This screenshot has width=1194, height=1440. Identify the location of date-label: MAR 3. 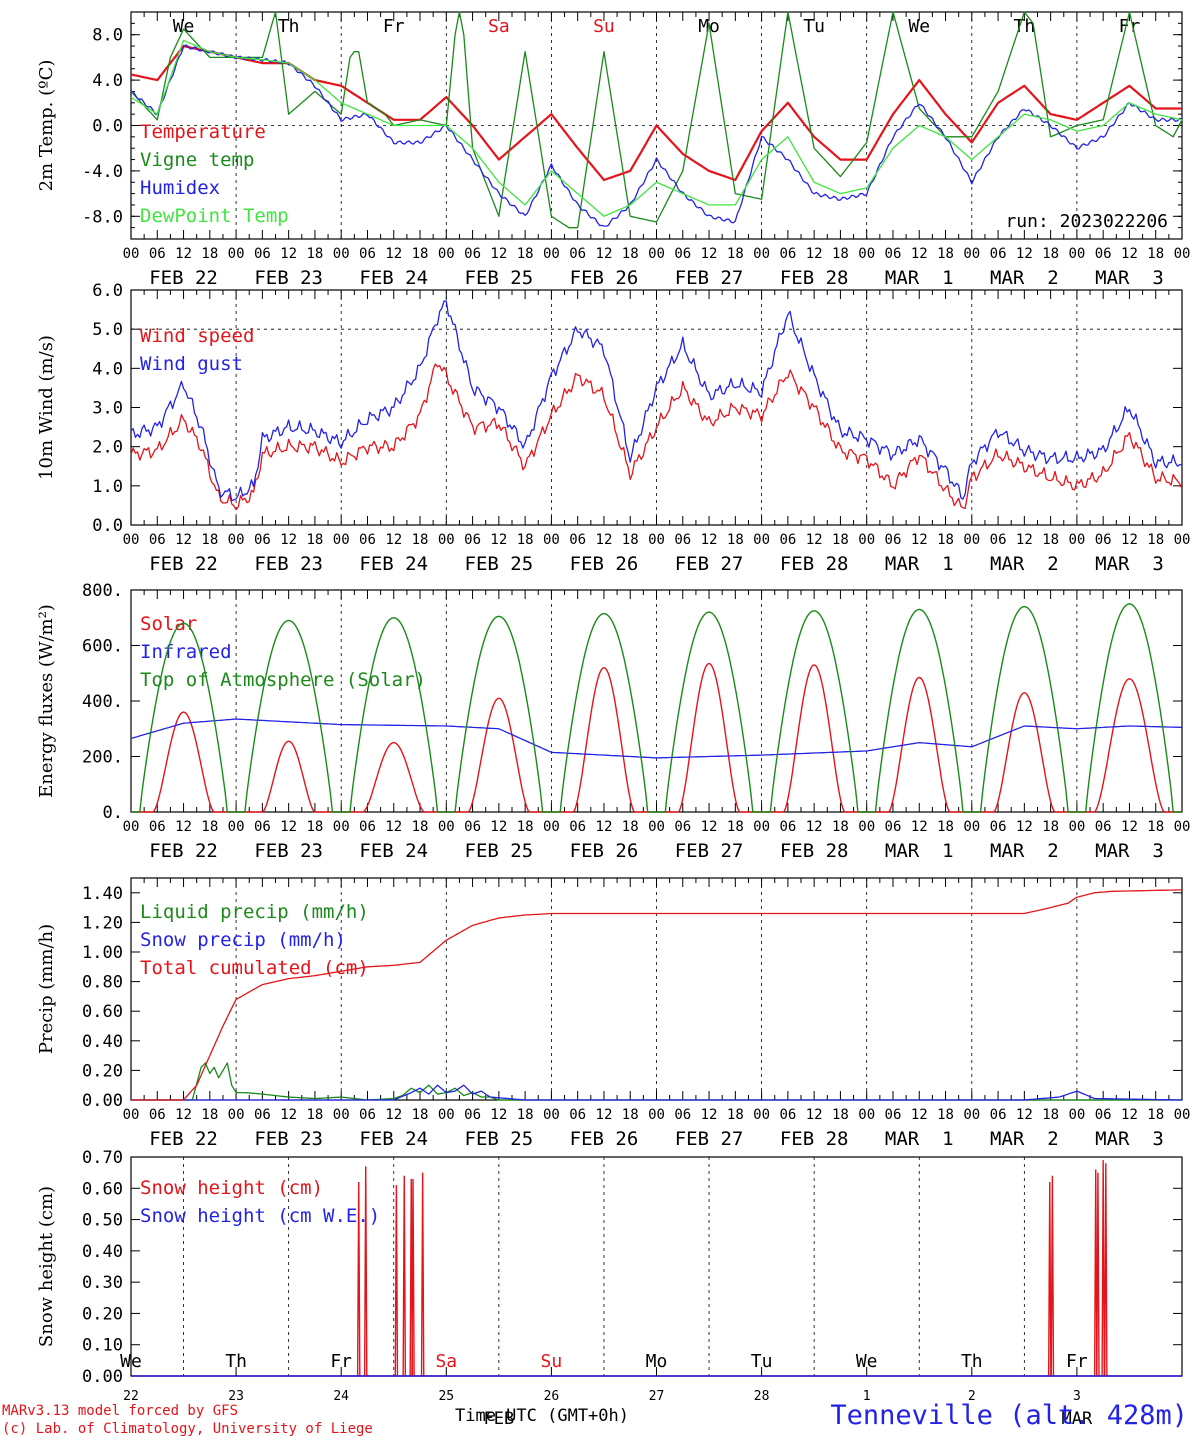
(1129, 564).